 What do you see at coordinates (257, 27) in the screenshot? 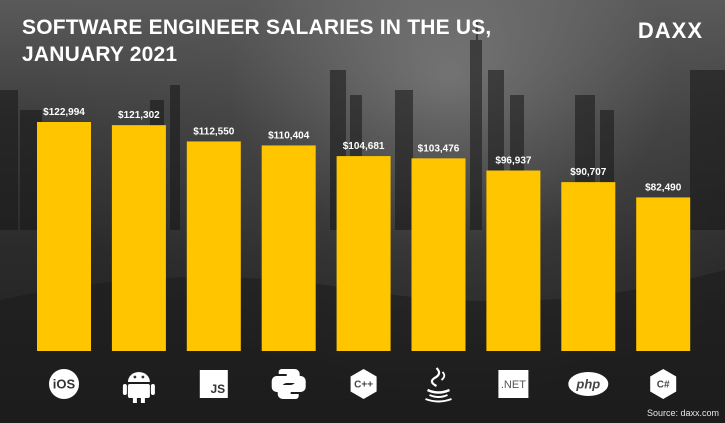
I see `title-line-1: SOFTWARE ENGINEER SALARIES IN THE US,` at bounding box center [257, 27].